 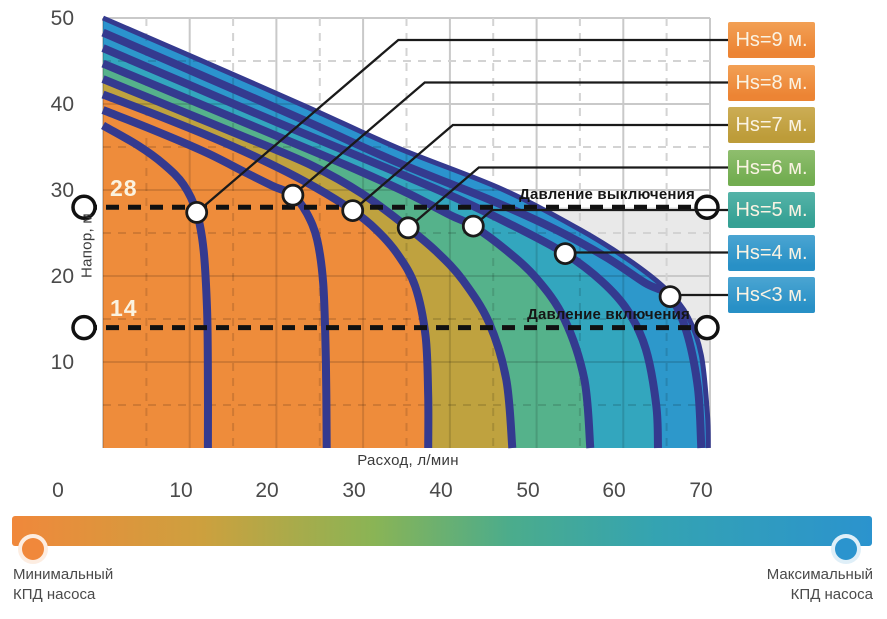 I want to click on band-hs9, so click(x=215, y=279).